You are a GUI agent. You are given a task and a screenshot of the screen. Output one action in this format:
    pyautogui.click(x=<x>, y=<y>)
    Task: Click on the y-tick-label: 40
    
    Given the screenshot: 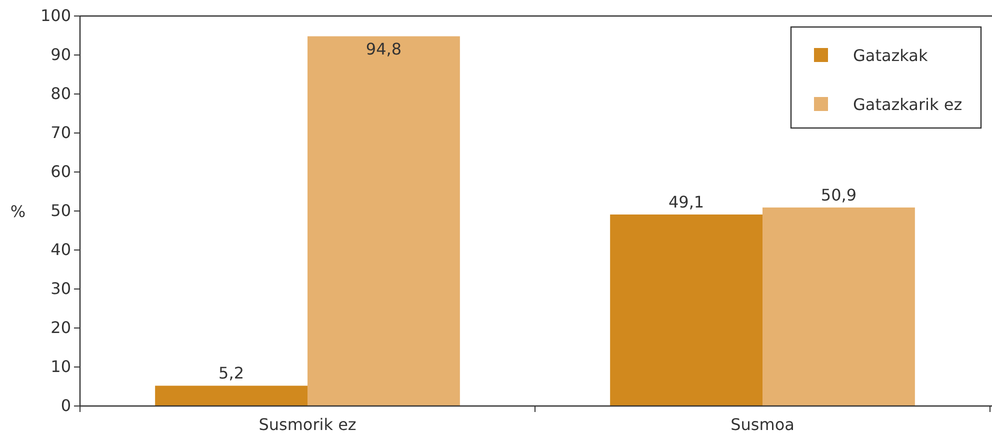 What is the action you would take?
    pyautogui.click(x=60, y=250)
    